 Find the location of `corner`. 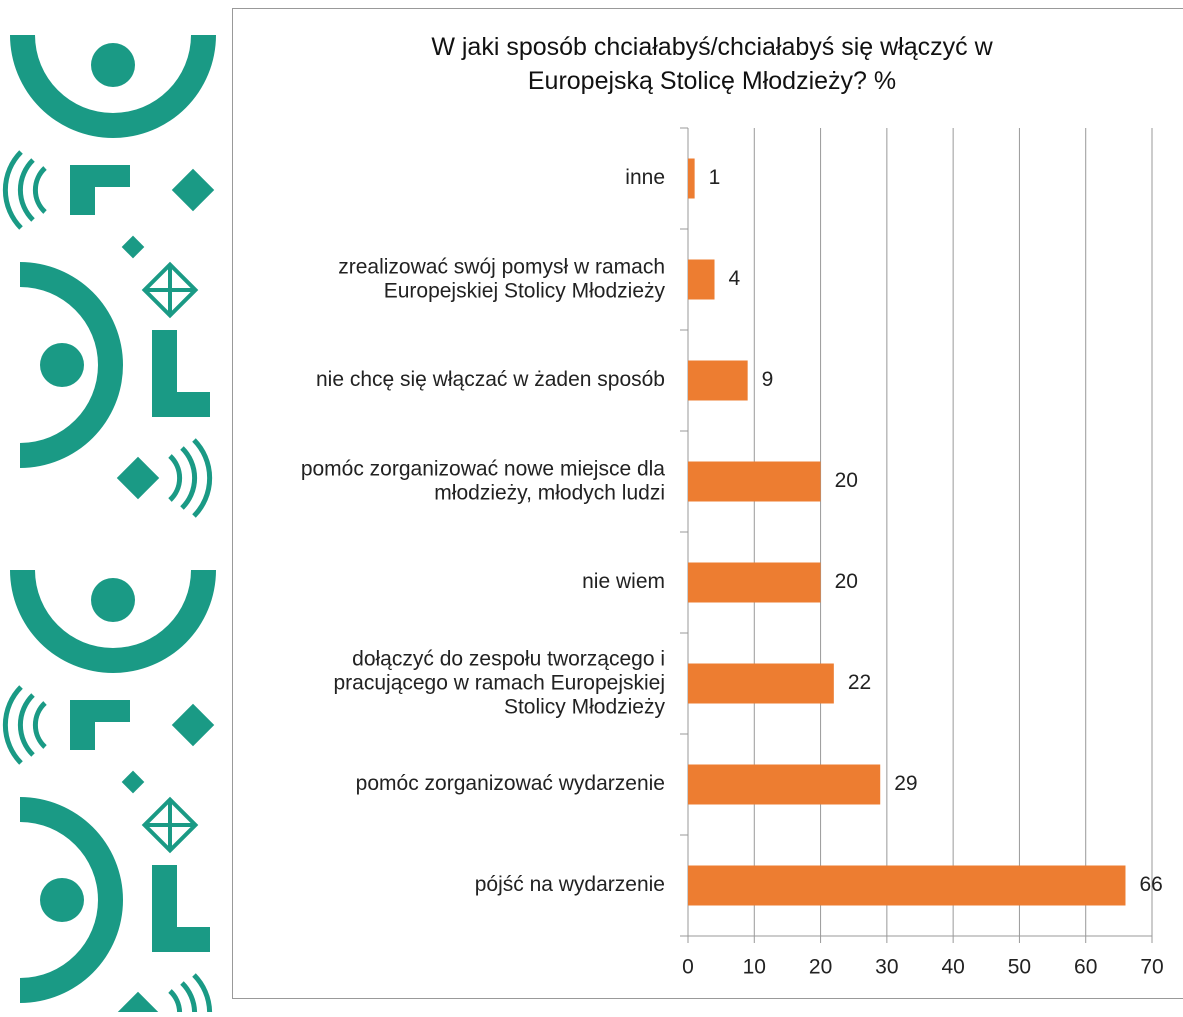

corner is located at coordinates (100, 190).